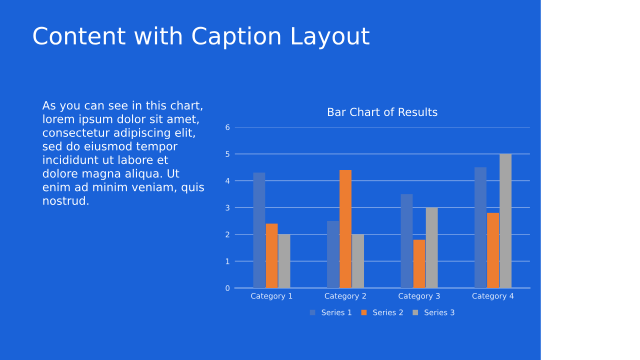  What do you see at coordinates (123, 152) in the screenshot?
I see `text: As you can see in this chart, lorem ipsum dolor sit amet, consectetur adipiscing elit, sed do eiusmod tempor incididunt ut labore et dolore magna aliqua. Ut enim ad minim veniam, quis nostrud.` at bounding box center [123, 152].